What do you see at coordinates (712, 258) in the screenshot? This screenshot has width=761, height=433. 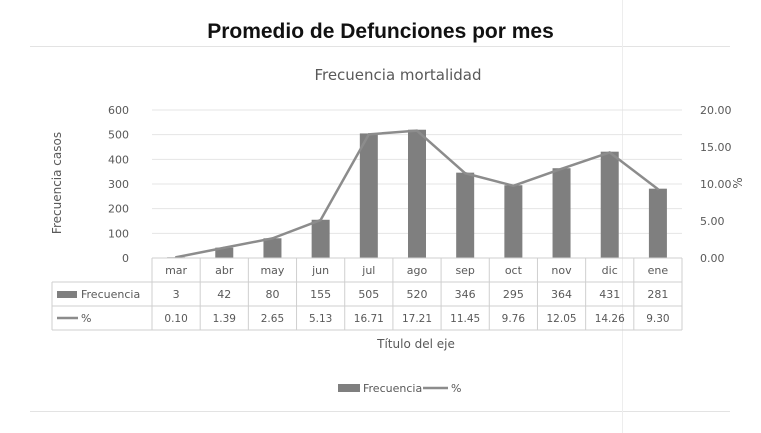 I see `y2-tick-label: 0.00` at bounding box center [712, 258].